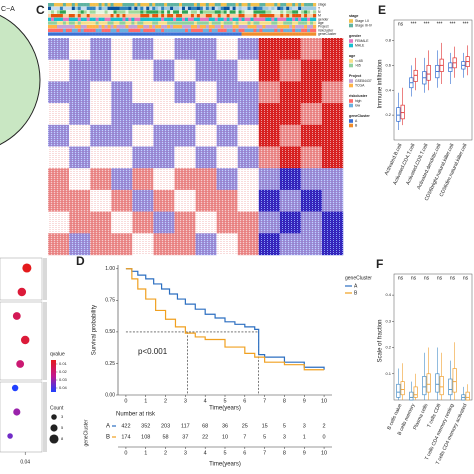  Describe the element at coordinates (15, 388) in the screenshot. I see `dot` at that location.